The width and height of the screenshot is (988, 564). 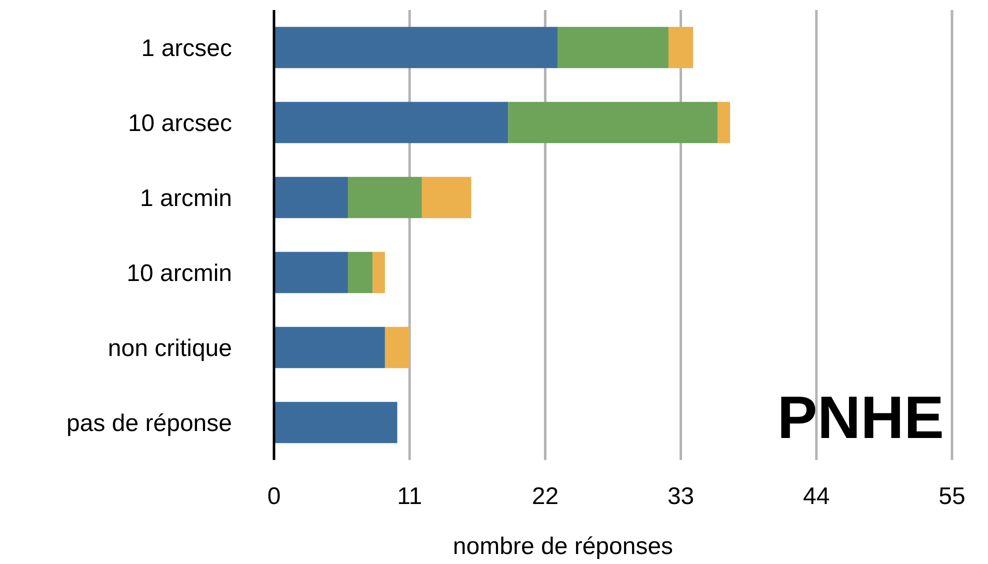 What do you see at coordinates (274, 496) in the screenshot?
I see `x-tick-label: 0` at bounding box center [274, 496].